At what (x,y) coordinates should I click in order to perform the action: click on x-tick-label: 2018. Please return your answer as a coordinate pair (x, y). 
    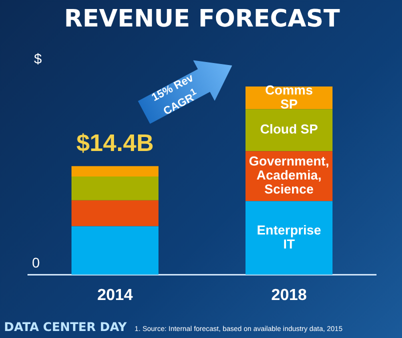
    Looking at the image, I should click on (289, 295).